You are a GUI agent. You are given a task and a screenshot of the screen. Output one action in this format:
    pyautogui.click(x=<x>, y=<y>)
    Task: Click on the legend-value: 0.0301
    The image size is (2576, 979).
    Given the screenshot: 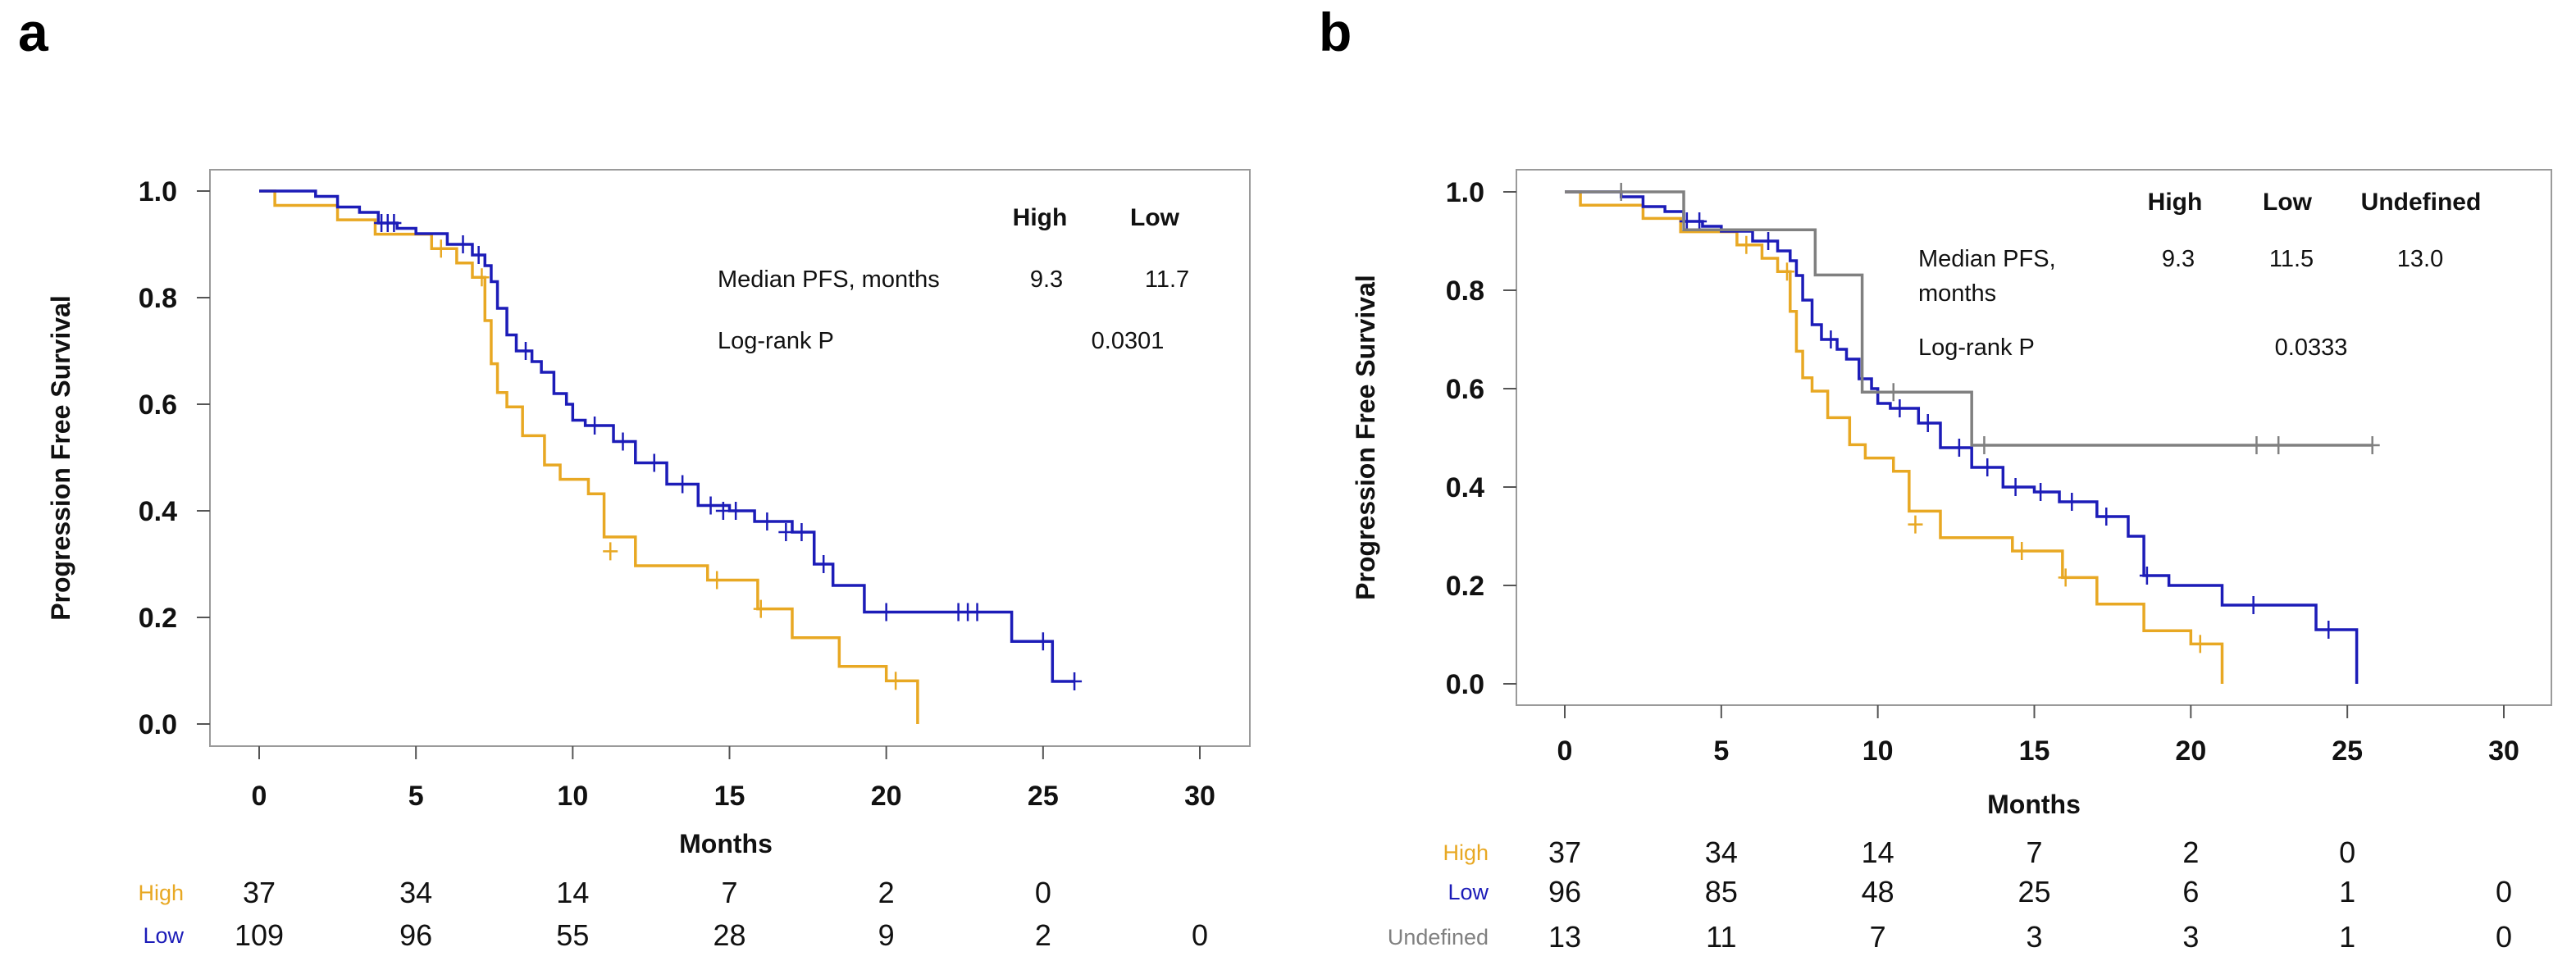 What is the action you would take?
    pyautogui.click(x=1128, y=341)
    